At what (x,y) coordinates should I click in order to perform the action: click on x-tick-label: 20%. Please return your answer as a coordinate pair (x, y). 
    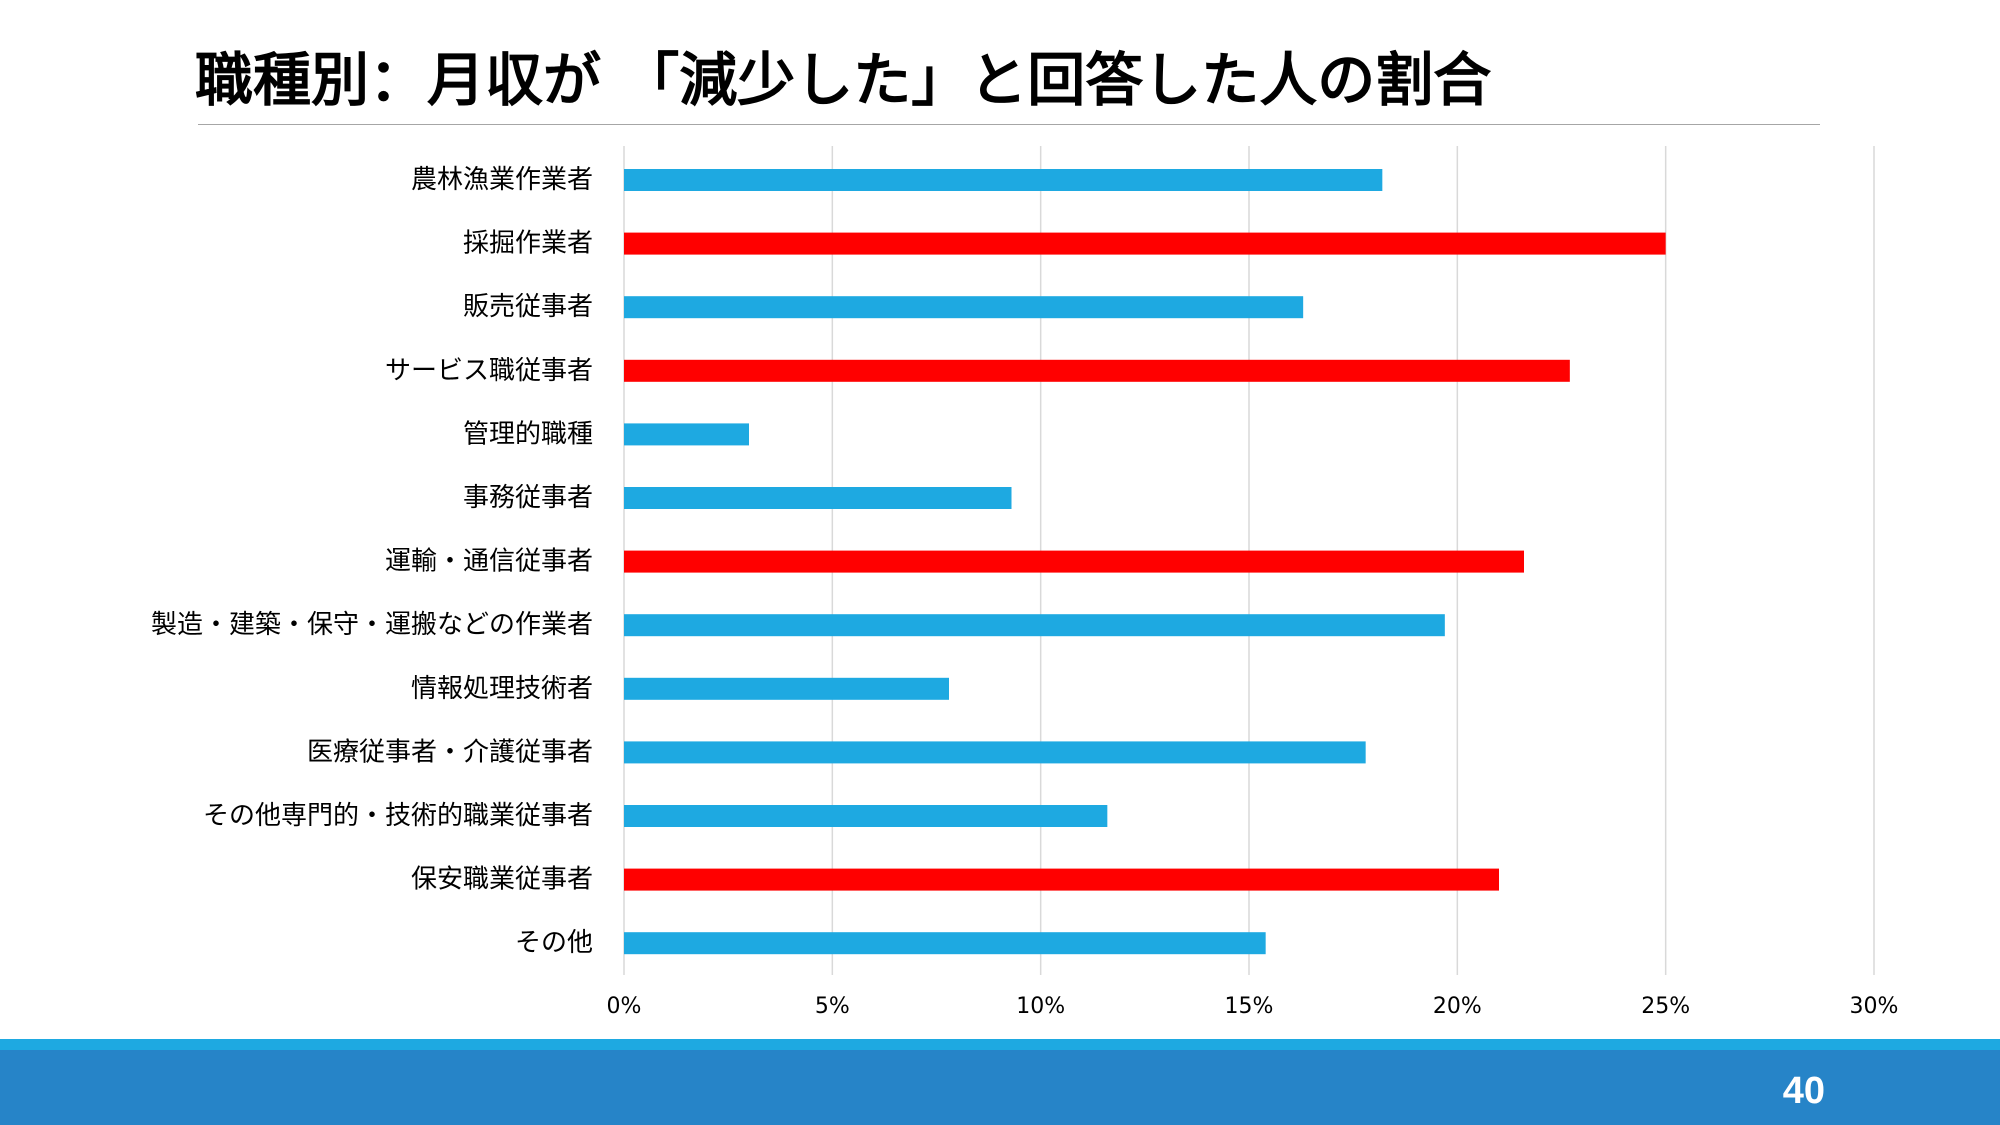
    Looking at the image, I should click on (1457, 1006).